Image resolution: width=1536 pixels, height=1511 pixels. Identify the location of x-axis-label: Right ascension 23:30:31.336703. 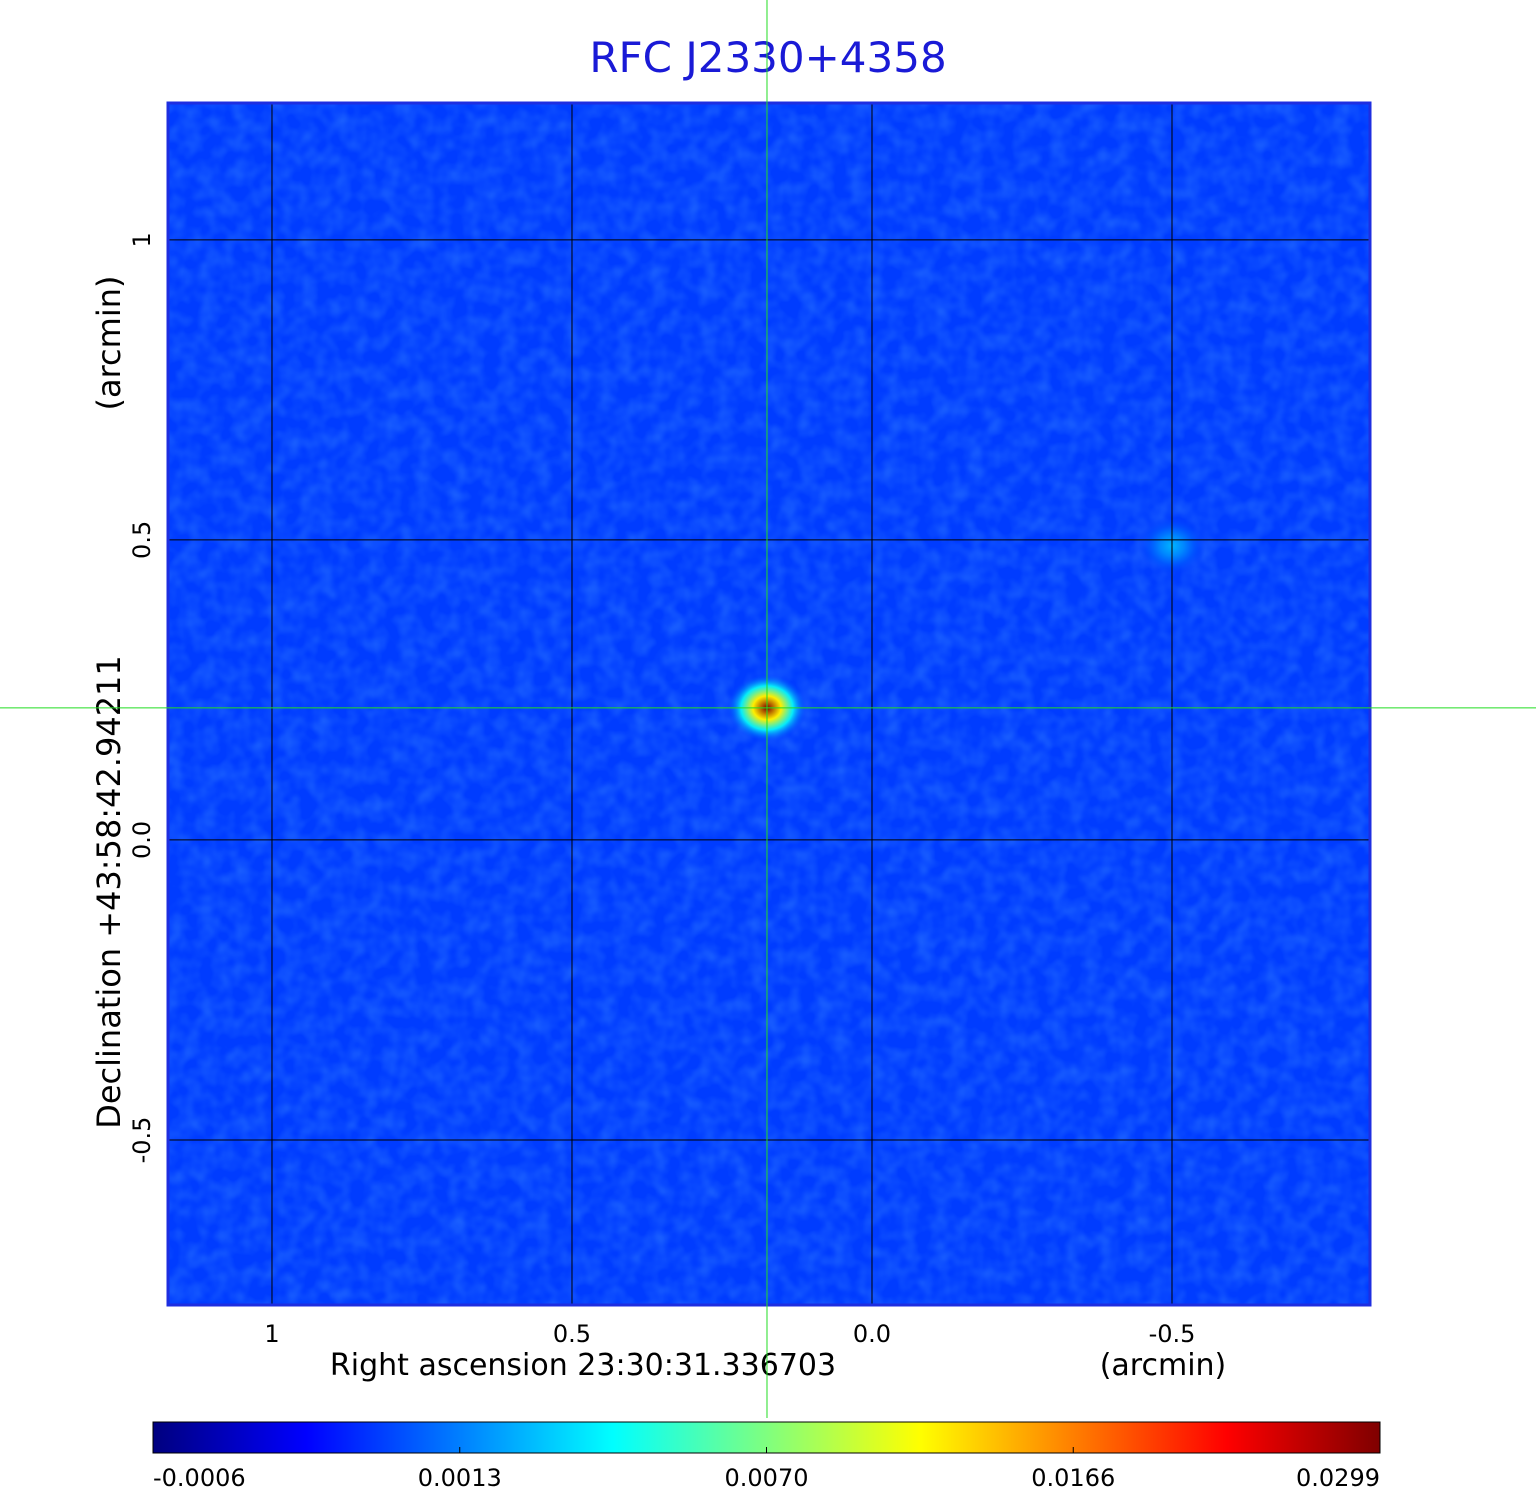
(583, 1365).